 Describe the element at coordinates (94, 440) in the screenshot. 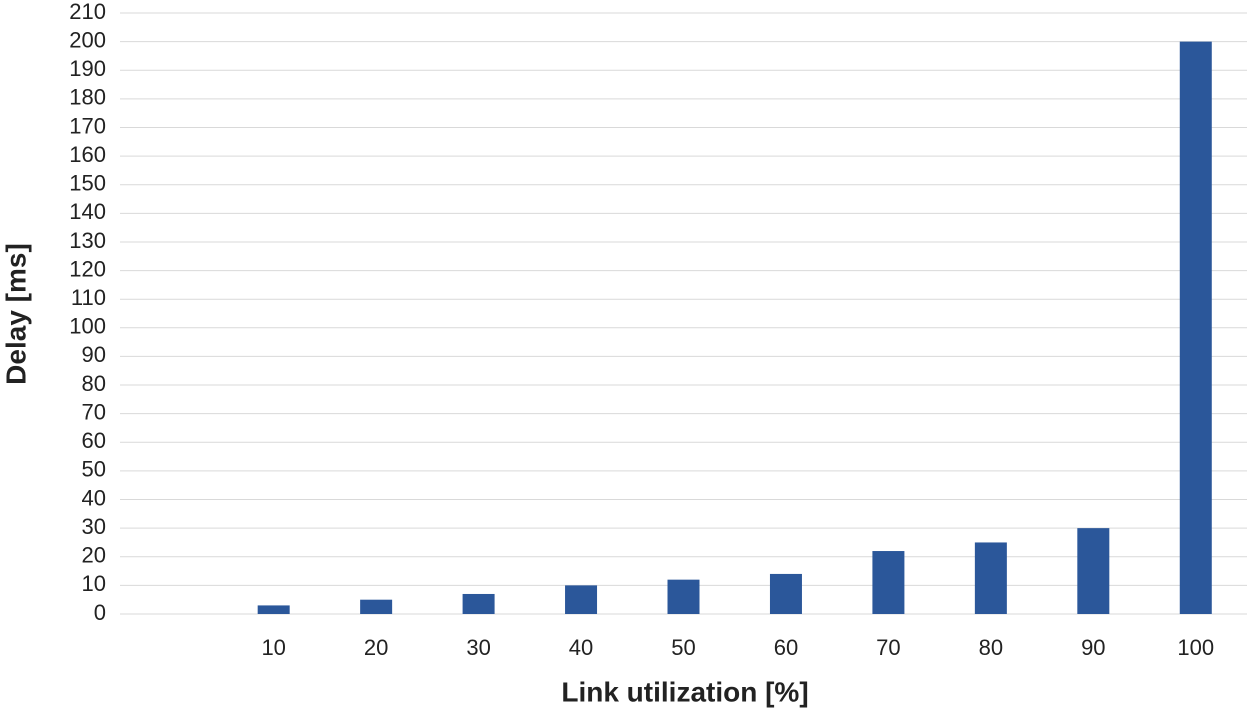

I see `y-tick-label: 60` at that location.